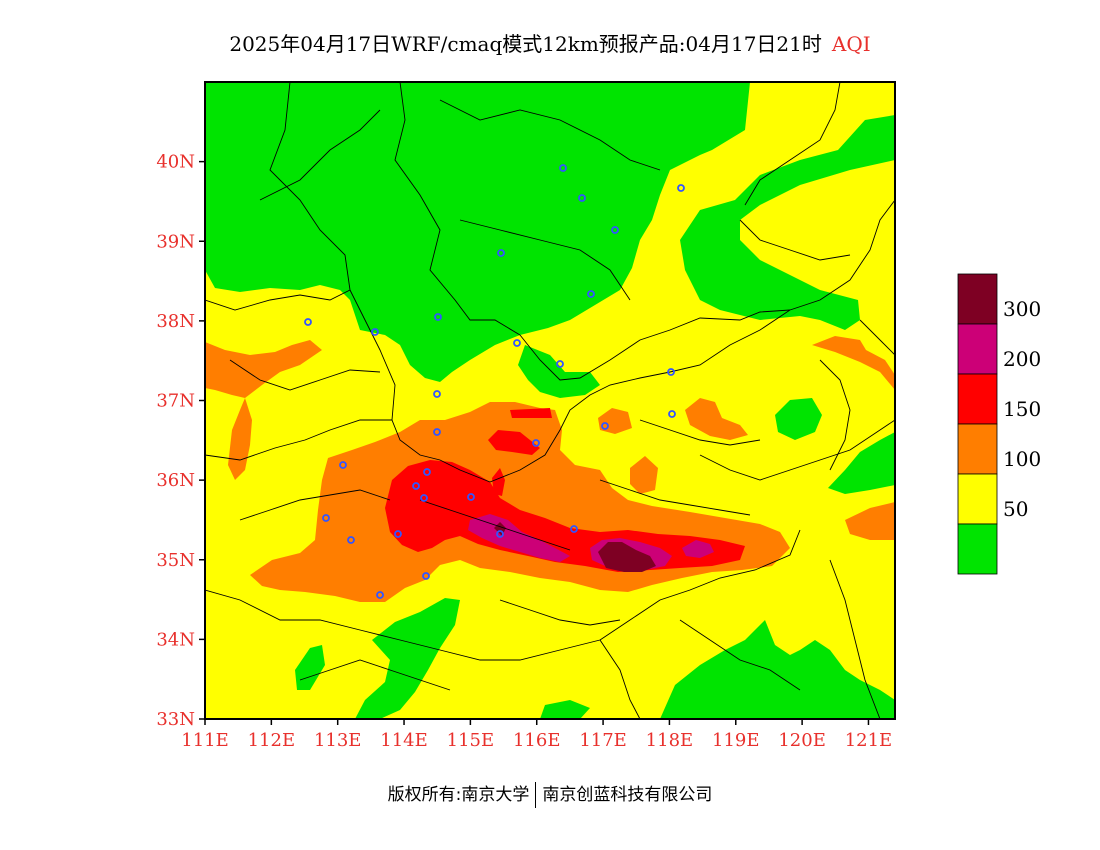  I want to click on title-text: 2025年04月17日WRF/cmaq模式12km预报产品:04月17日21时, so click(525, 44).